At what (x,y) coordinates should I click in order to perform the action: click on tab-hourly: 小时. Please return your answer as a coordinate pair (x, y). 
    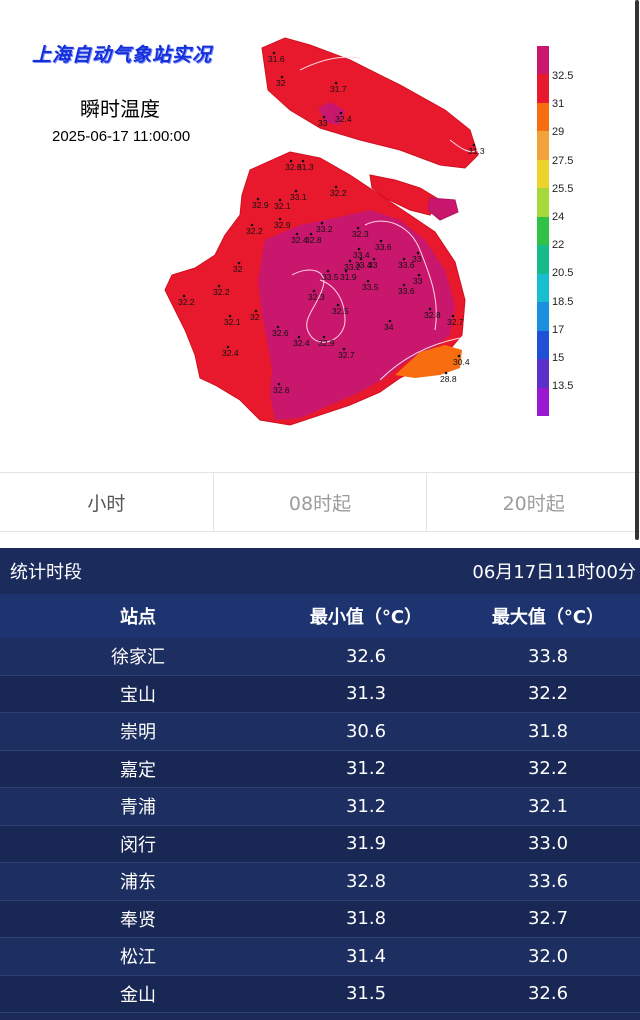
    Looking at the image, I should click on (107, 502).